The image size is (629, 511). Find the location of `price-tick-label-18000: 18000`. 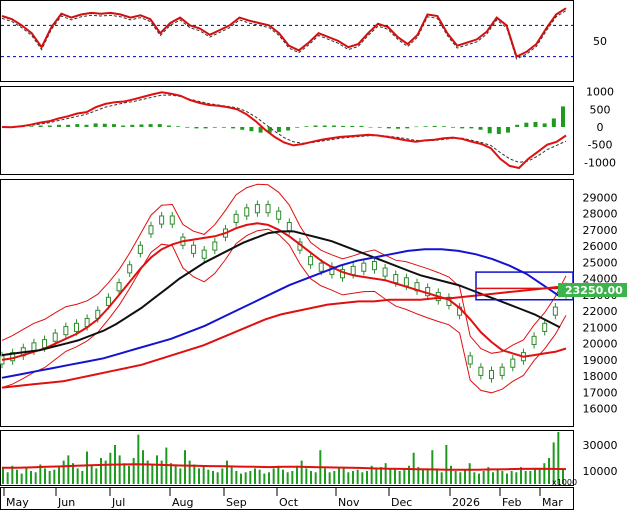

price-tick-label-18000: 18000 is located at coordinates (600, 376).